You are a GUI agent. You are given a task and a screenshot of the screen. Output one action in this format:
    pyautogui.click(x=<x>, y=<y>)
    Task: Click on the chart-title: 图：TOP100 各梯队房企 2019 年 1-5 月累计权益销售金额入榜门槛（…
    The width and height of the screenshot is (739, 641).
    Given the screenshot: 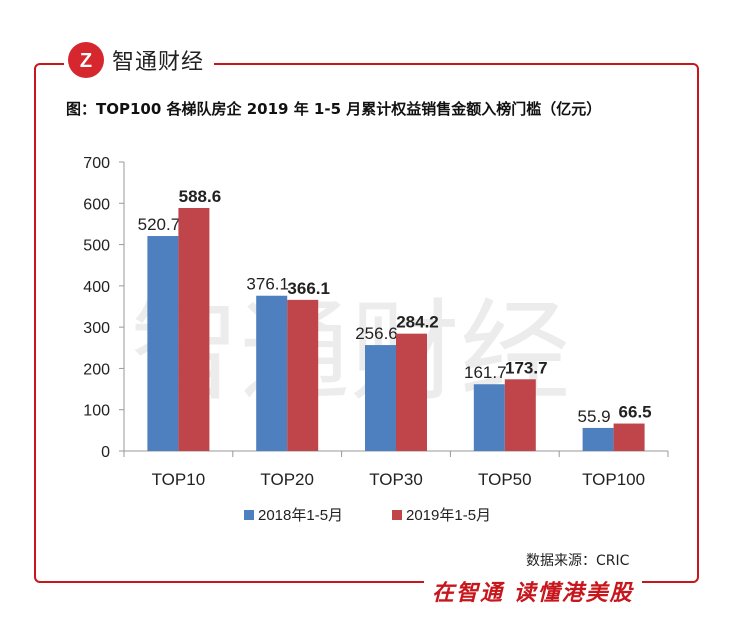 What is the action you would take?
    pyautogui.click(x=334, y=109)
    